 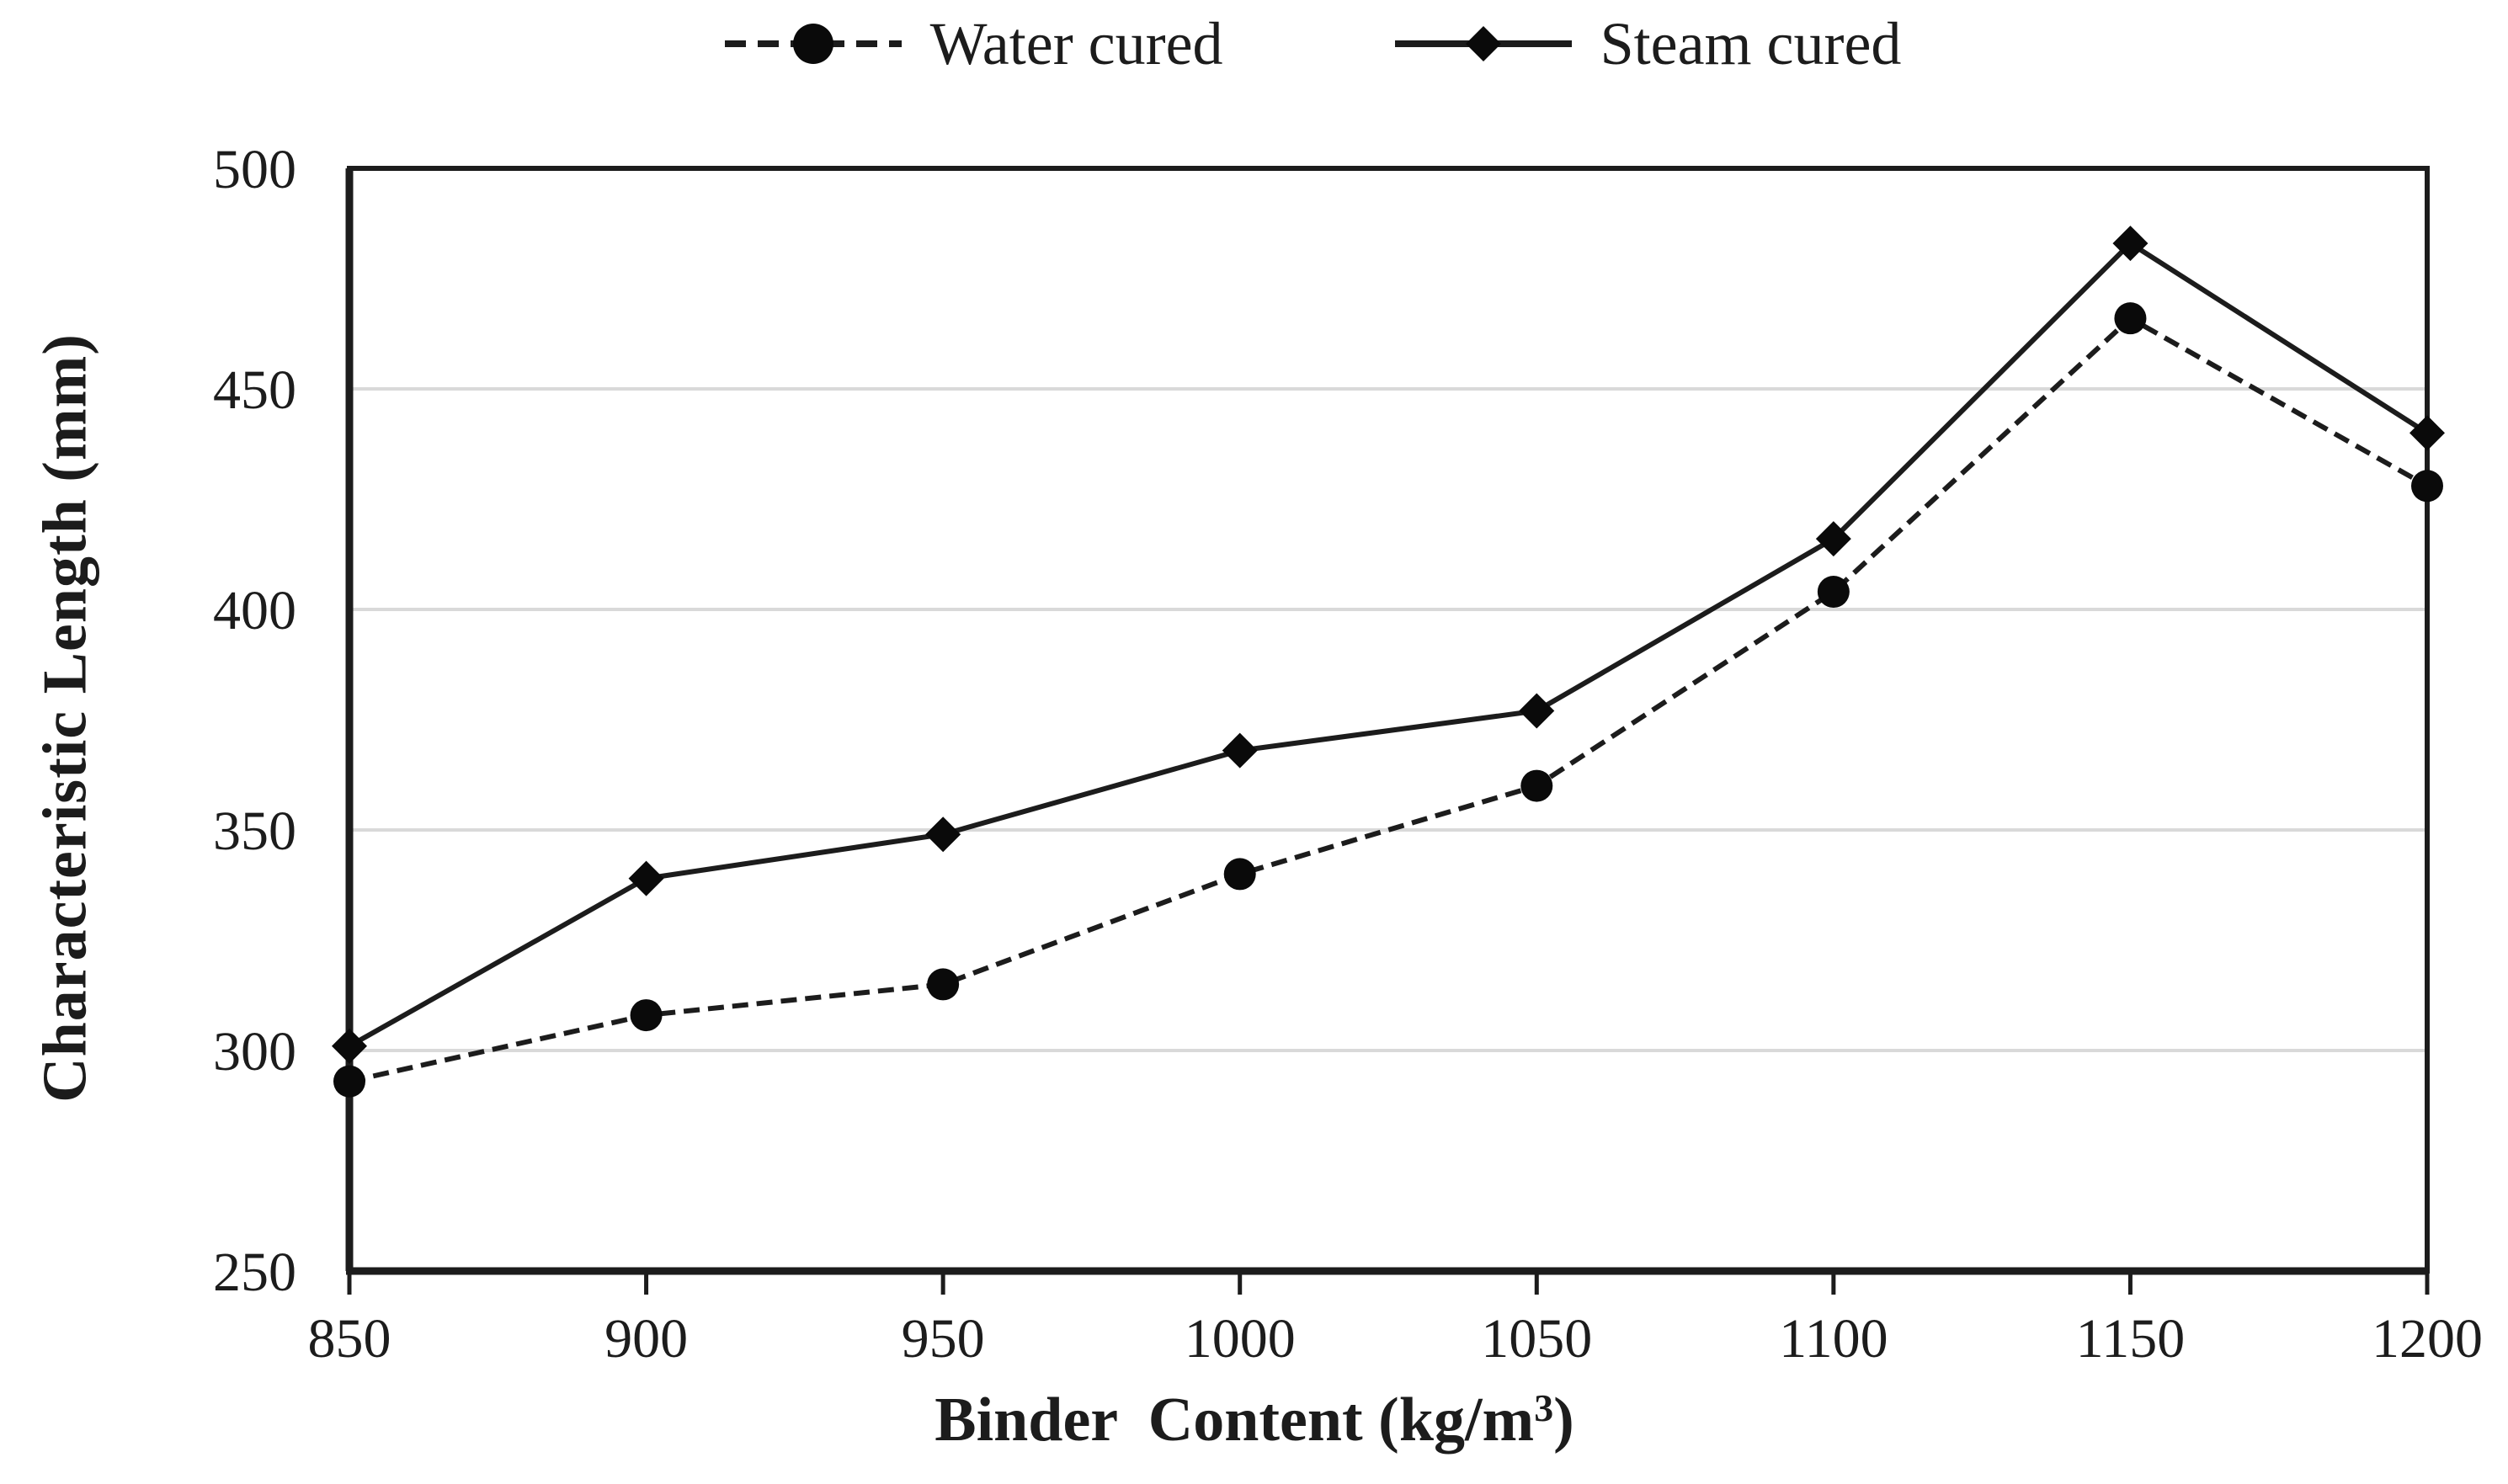 I want to click on x-tick-label-1150: 1150, so click(x=2131, y=1339).